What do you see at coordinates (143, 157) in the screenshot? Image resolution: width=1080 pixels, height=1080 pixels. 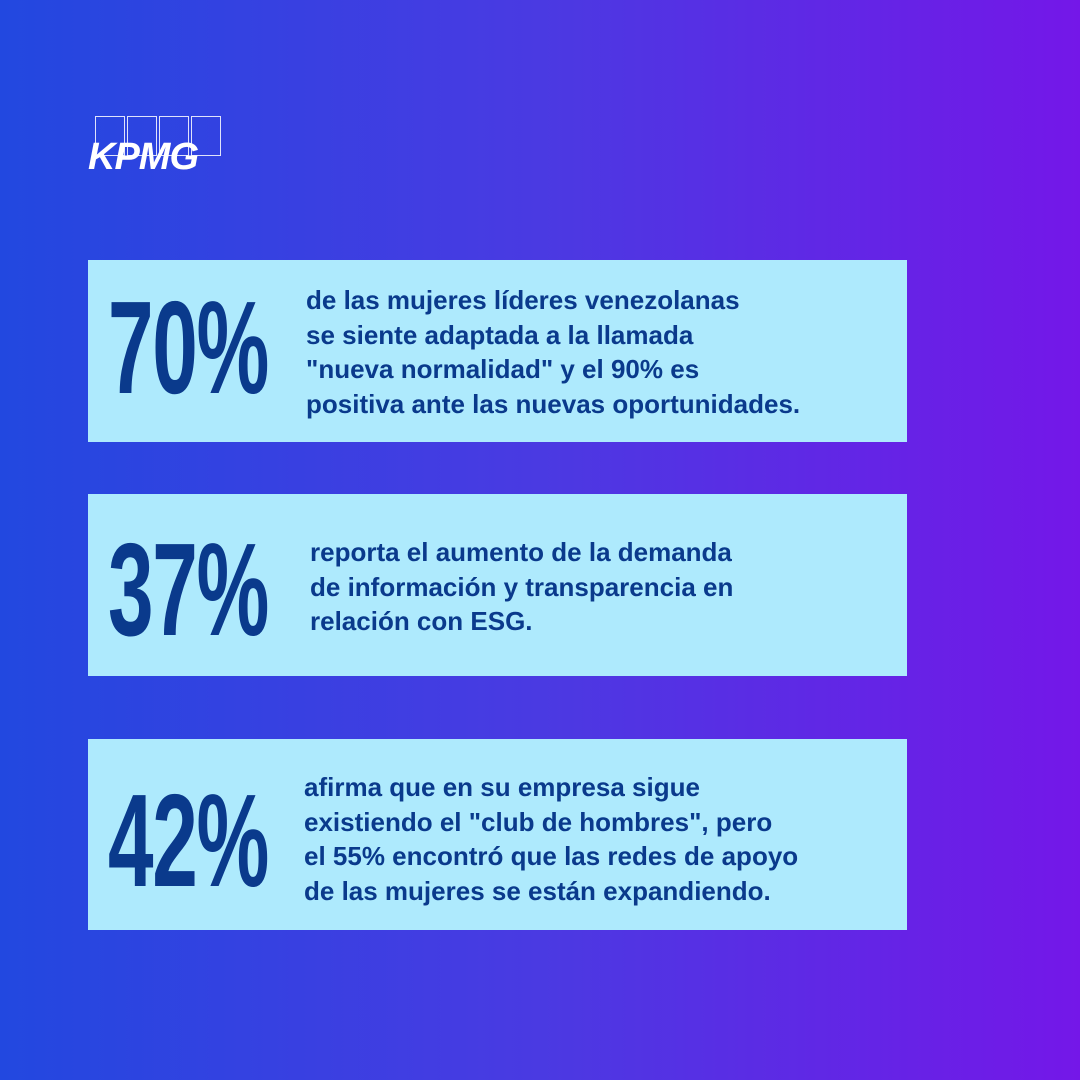 I see `logo-wordmark: KPMG` at bounding box center [143, 157].